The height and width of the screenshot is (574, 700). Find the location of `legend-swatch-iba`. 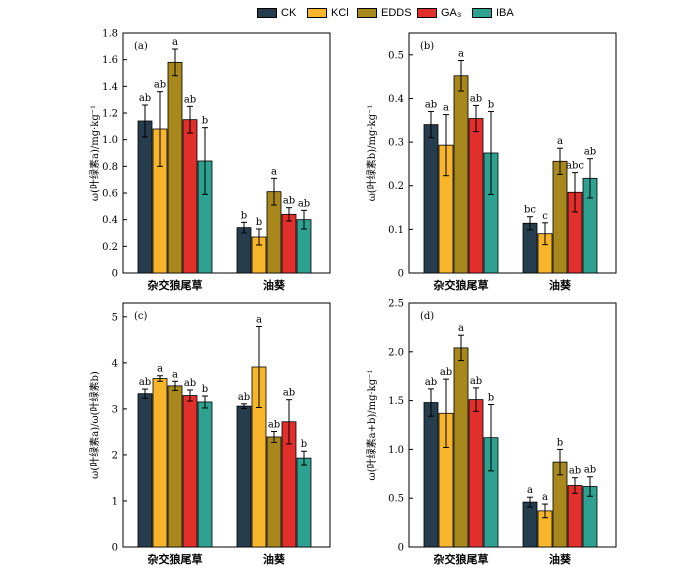

legend-swatch-iba is located at coordinates (482, 13).